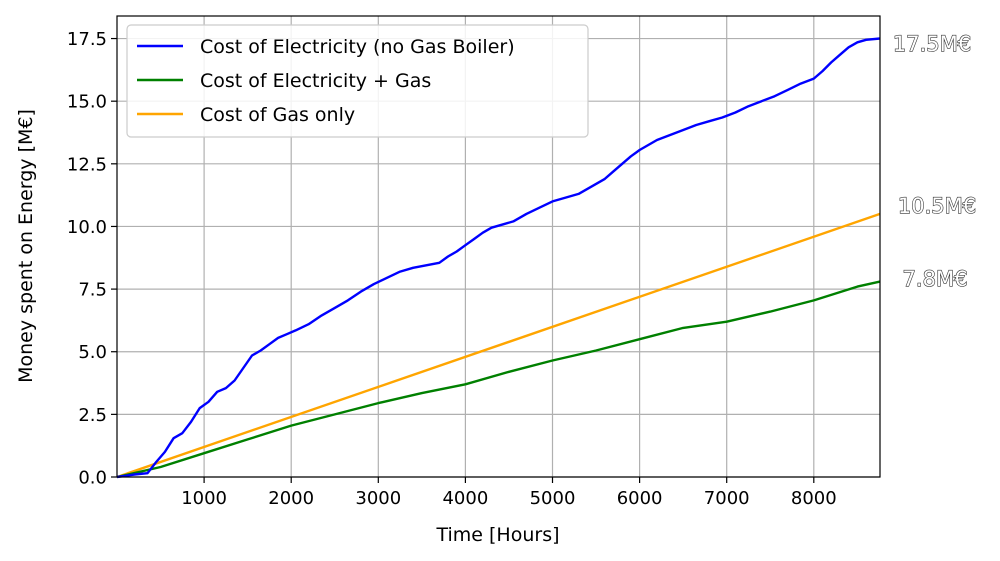  Describe the element at coordinates (932, 44) in the screenshot. I see `end-value-label: 17.5M€` at that location.